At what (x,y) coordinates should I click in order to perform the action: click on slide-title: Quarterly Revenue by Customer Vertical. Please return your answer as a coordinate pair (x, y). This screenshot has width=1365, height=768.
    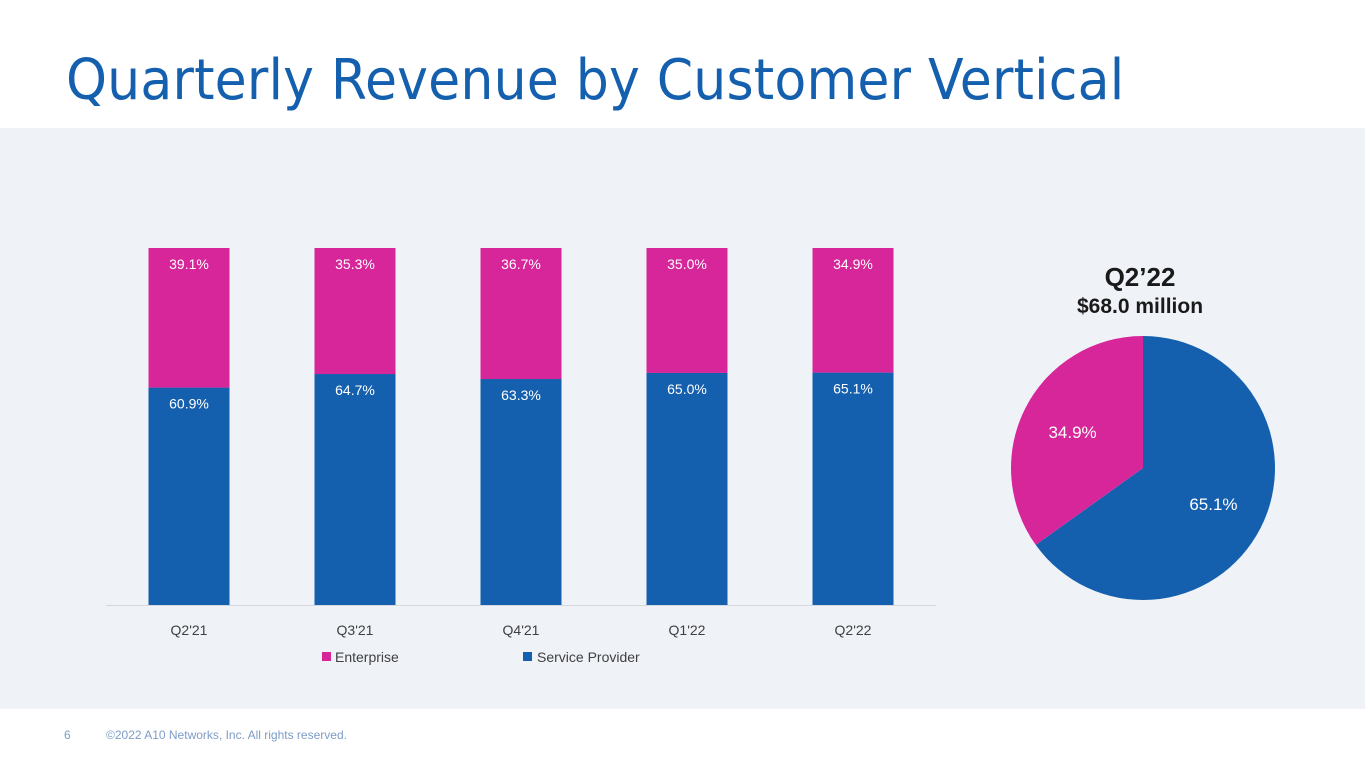
    Looking at the image, I should click on (595, 80).